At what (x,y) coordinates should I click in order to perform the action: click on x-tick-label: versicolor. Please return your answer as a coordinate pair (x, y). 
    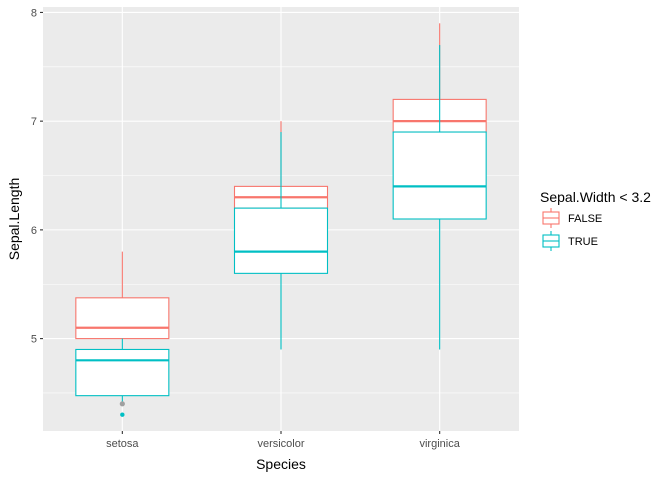
    Looking at the image, I should click on (280, 444).